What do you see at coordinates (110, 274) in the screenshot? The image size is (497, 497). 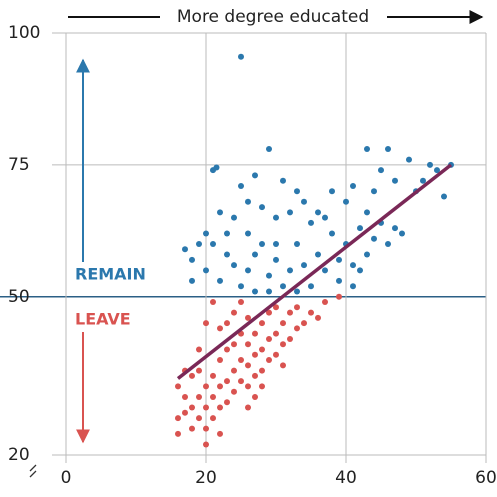 I see `remain-label: REMAIN` at bounding box center [110, 274].